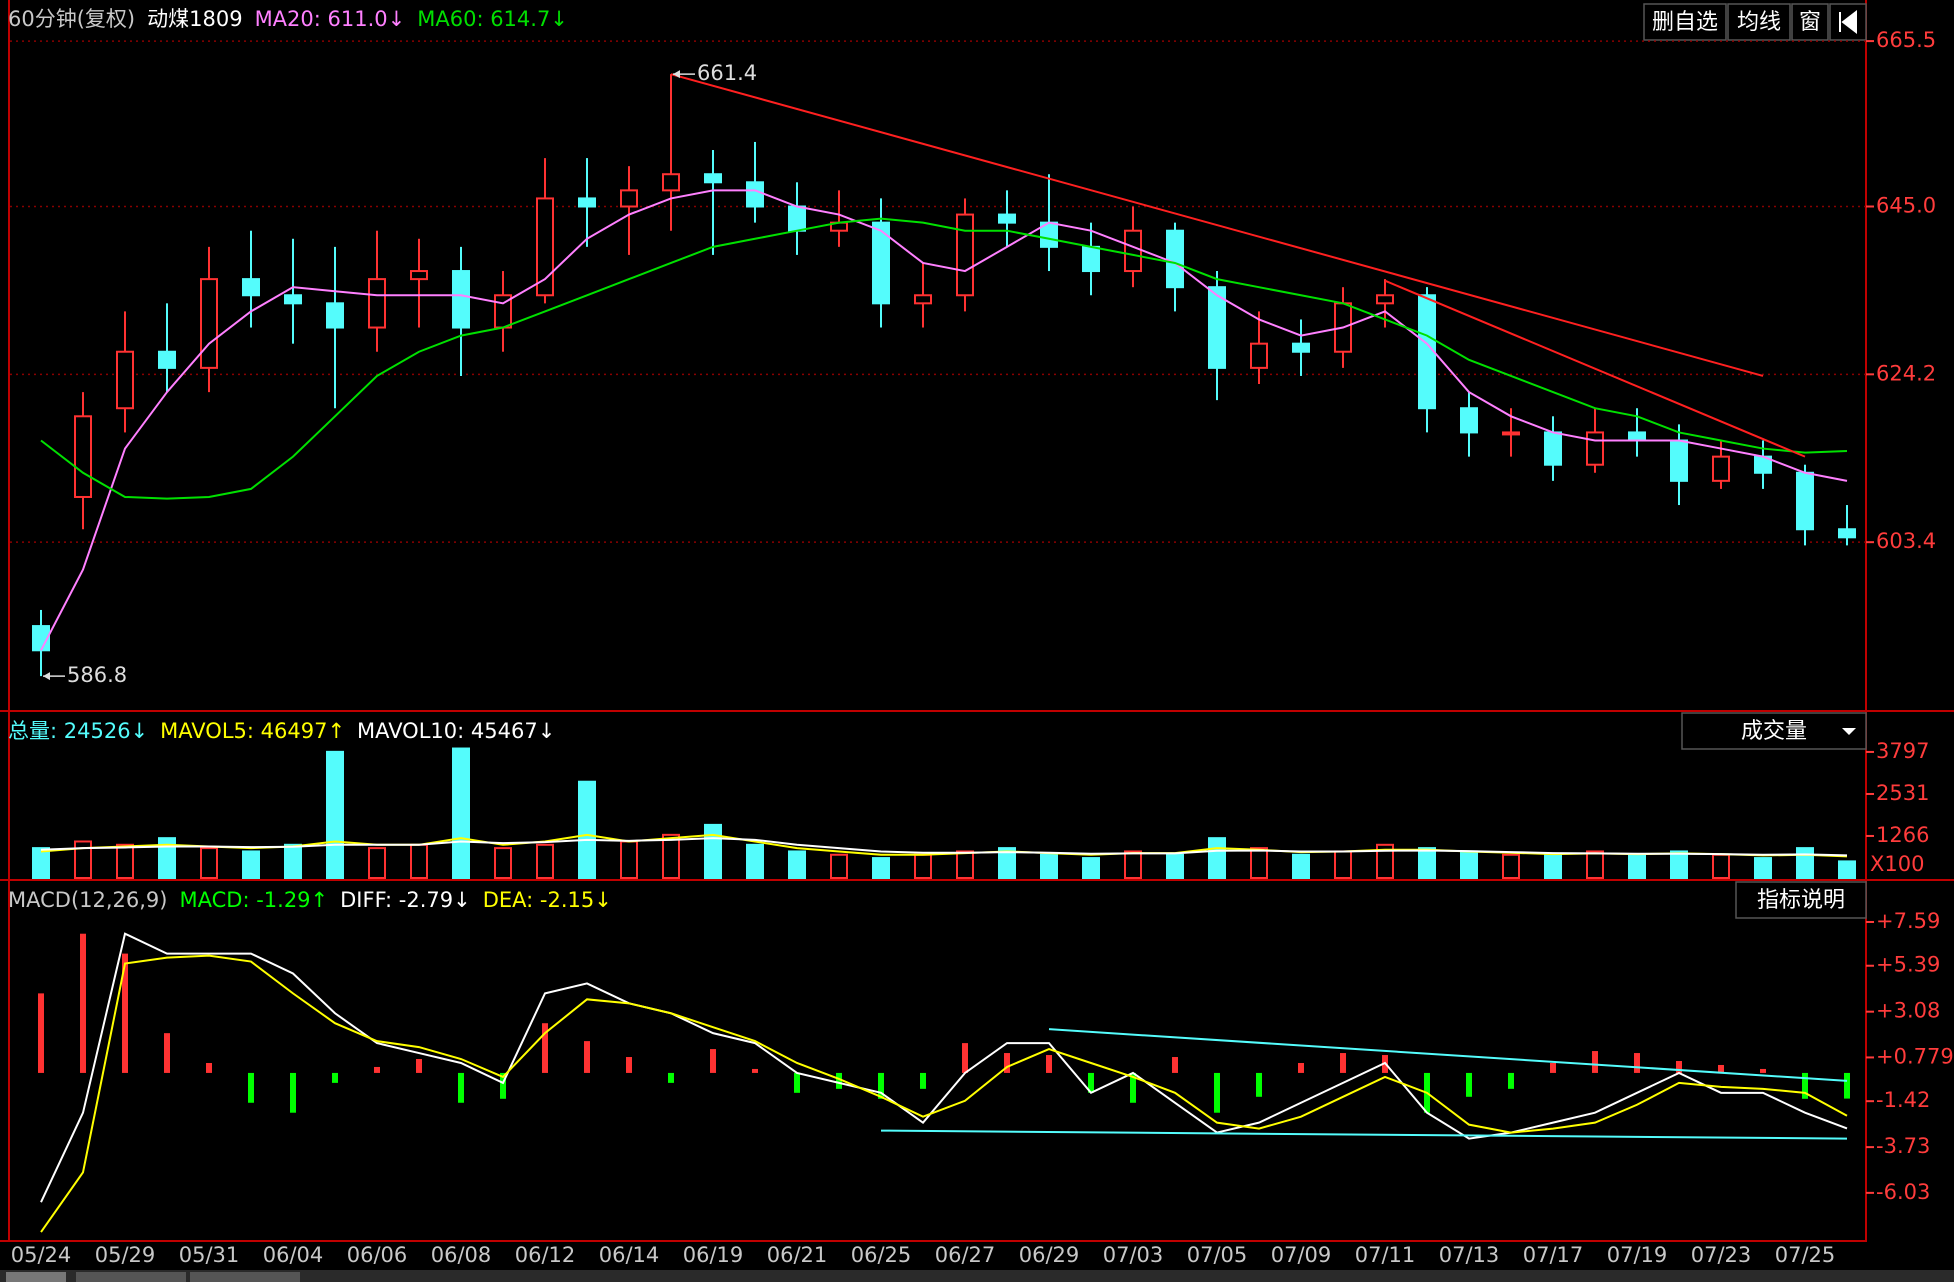 This screenshot has height=1282, width=1954. What do you see at coordinates (545, 1255) in the screenshot?
I see `x-tick-label: 06/12` at bounding box center [545, 1255].